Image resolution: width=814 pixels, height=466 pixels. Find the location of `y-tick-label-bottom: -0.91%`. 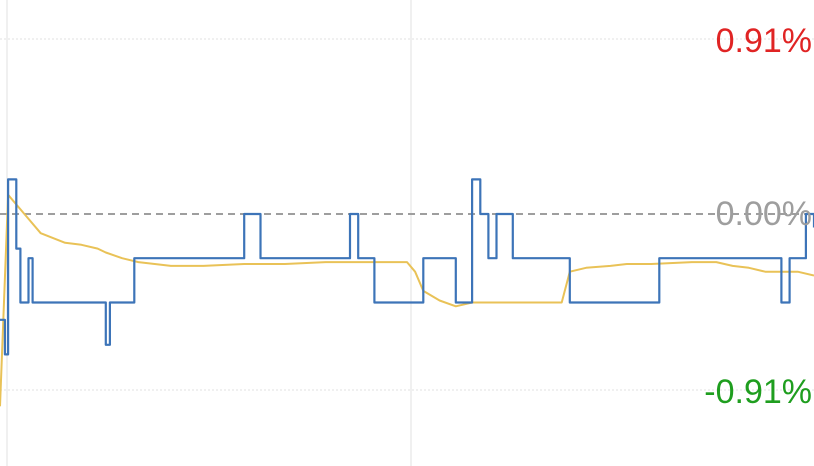

y-tick-label-bottom: -0.91% is located at coordinates (758, 392).